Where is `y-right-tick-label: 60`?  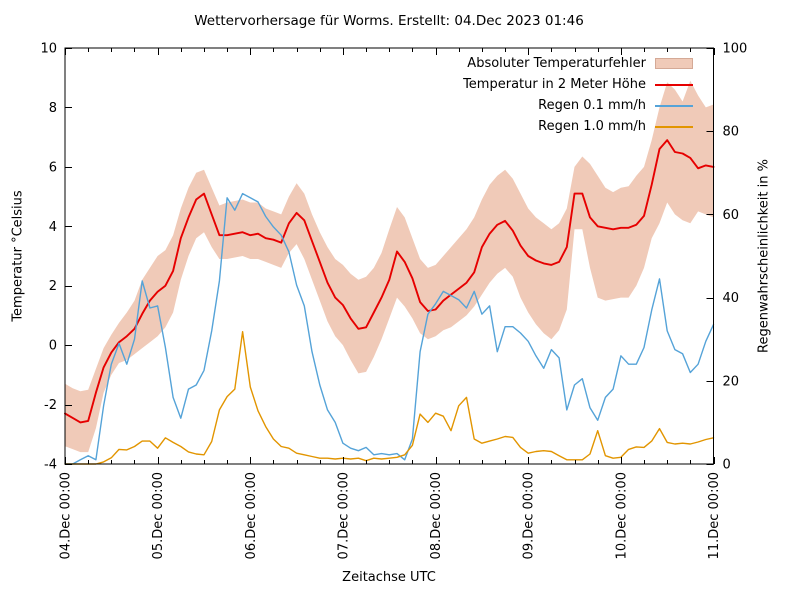
y-right-tick-label: 60 is located at coordinates (731, 215).